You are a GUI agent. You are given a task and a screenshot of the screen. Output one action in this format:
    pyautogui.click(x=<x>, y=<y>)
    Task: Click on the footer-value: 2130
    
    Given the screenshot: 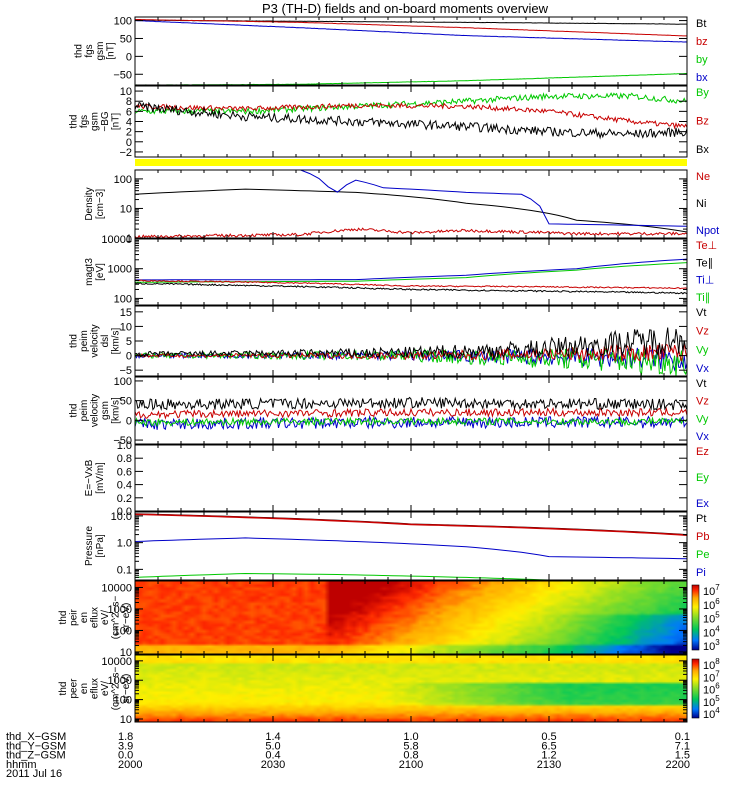 What is the action you would take?
    pyautogui.click(x=549, y=765)
    